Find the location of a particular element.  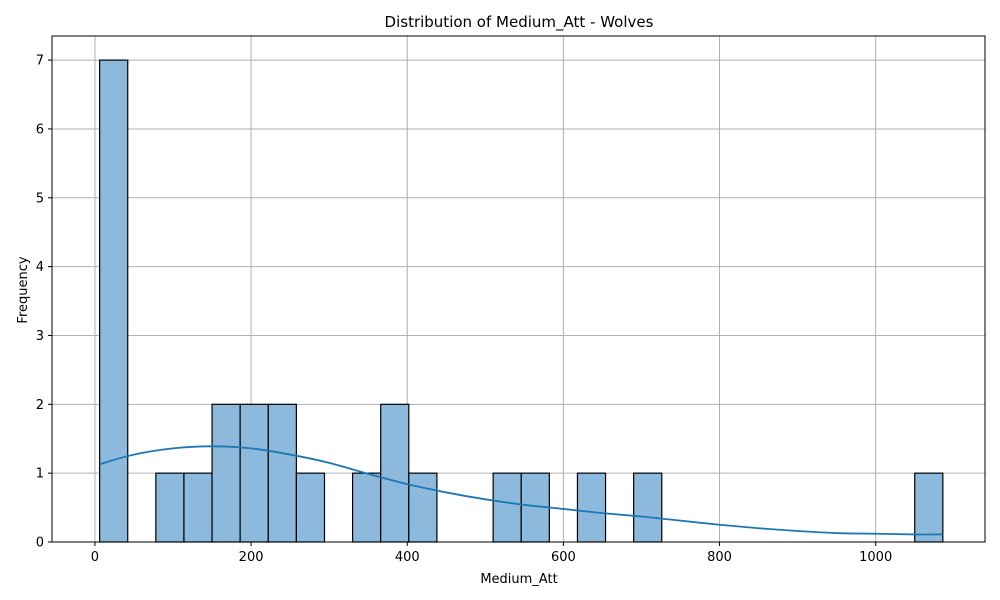

y-tick-label: 4 is located at coordinates (40, 267).